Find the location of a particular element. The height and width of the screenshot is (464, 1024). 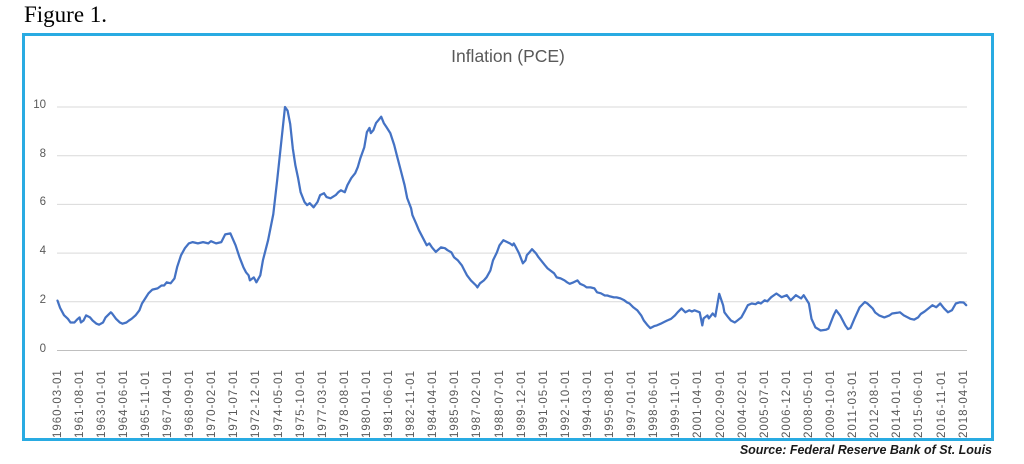

x-axis-tick-label: 2004-02-01 is located at coordinates (742, 403).